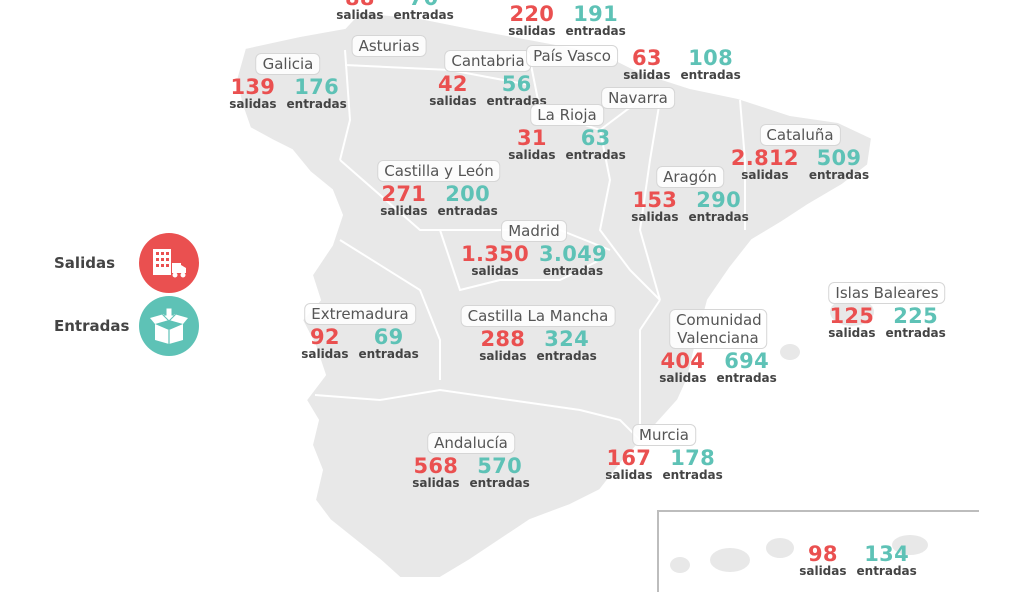  I want to click on region-name: Castilla La Mancha, so click(538, 316).